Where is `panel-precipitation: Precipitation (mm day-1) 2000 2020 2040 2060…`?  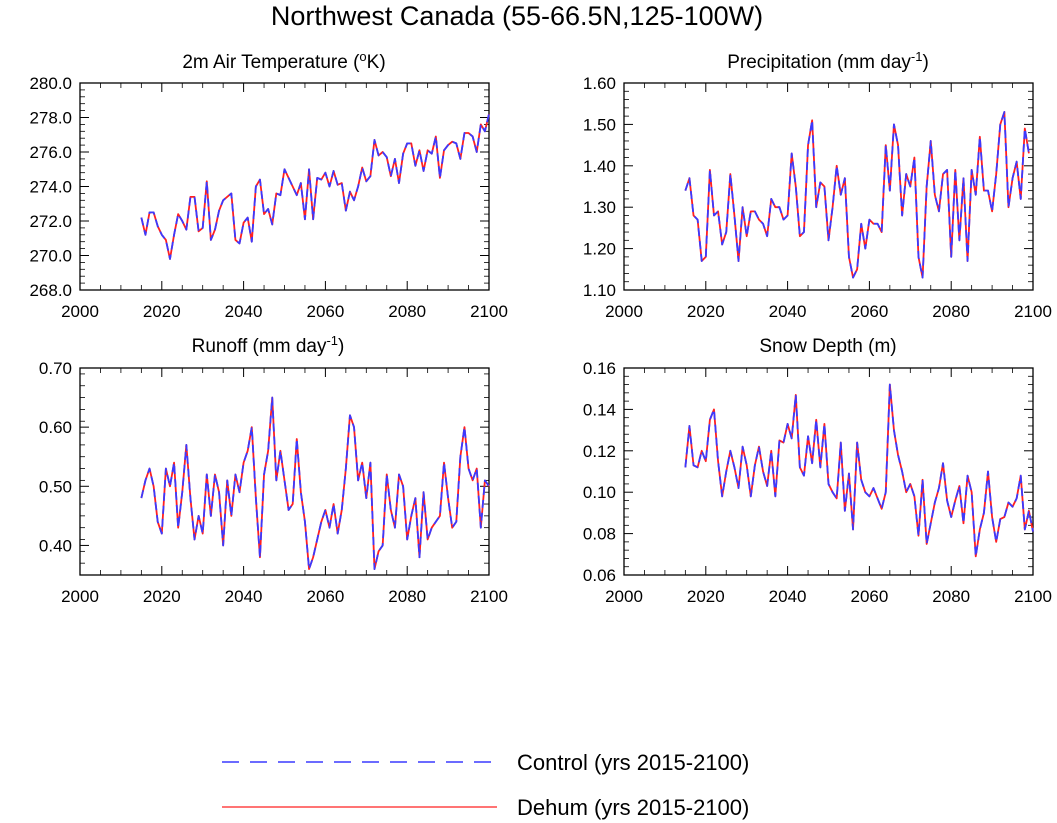
panel-precipitation: Precipitation (mm day-1) 2000 2020 2040 2060… is located at coordinates (817, 185).